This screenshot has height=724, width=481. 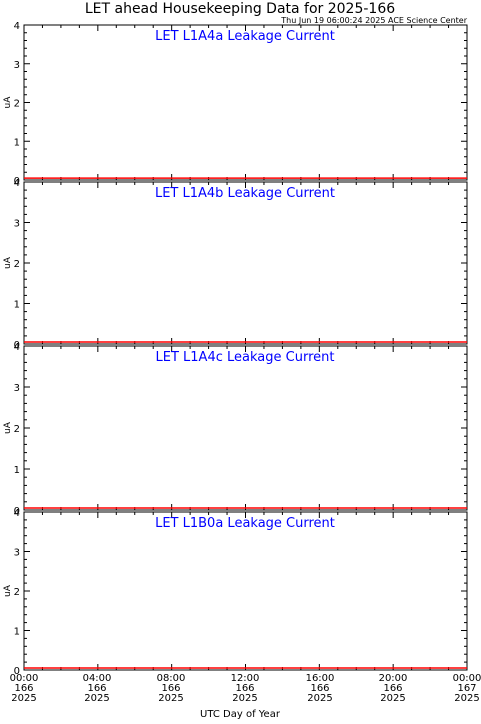 I want to click on figure-title: LET ahead Housekeeping Data for 2025-166, so click(x=240, y=9).